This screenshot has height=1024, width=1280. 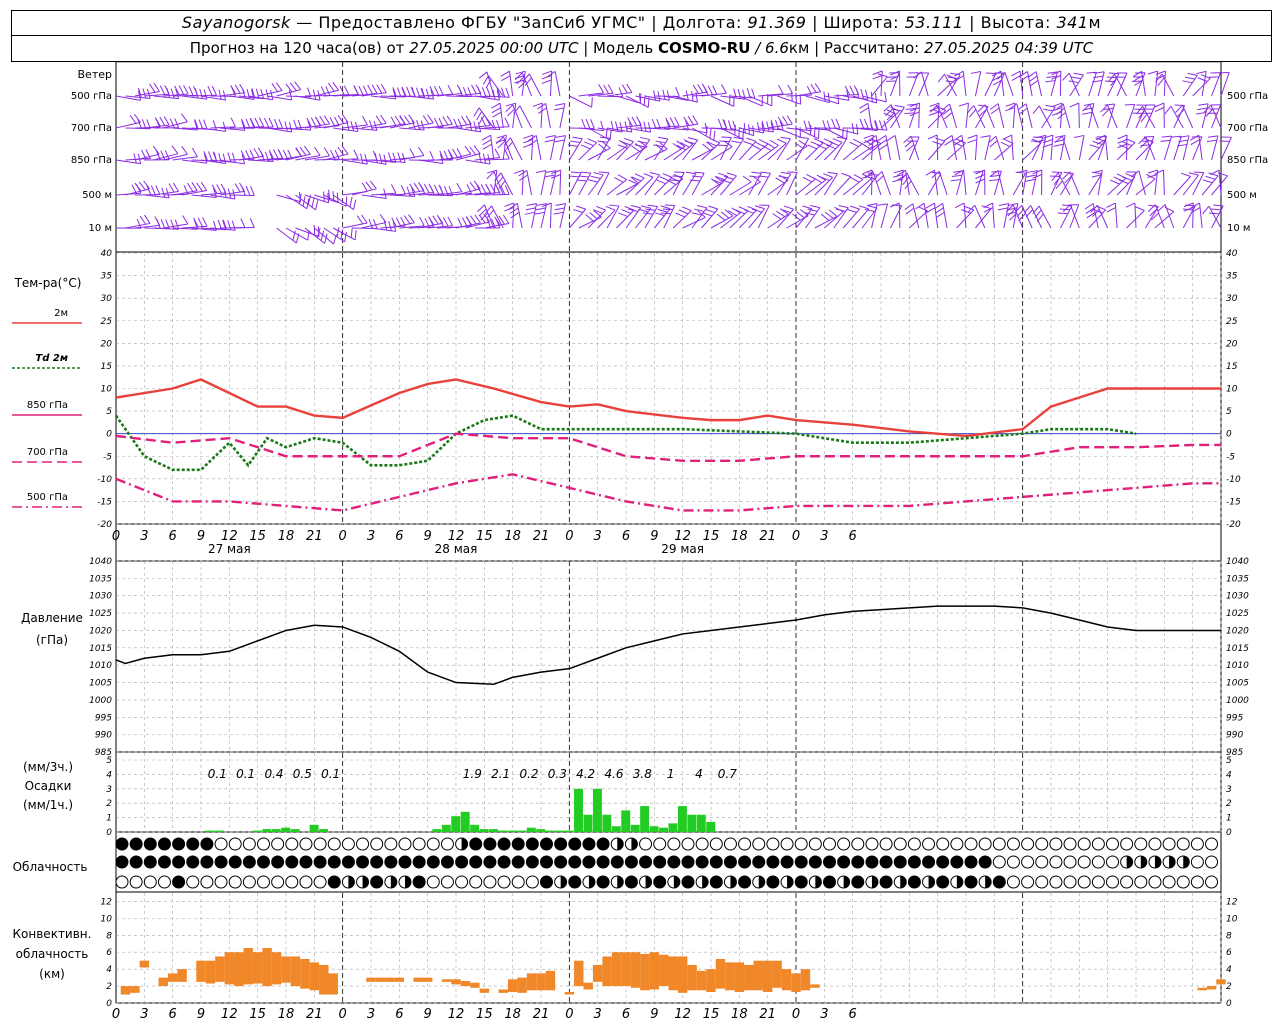 What do you see at coordinates (1229, 833) in the screenshot?
I see `precip-ytick-right: 0` at bounding box center [1229, 833].